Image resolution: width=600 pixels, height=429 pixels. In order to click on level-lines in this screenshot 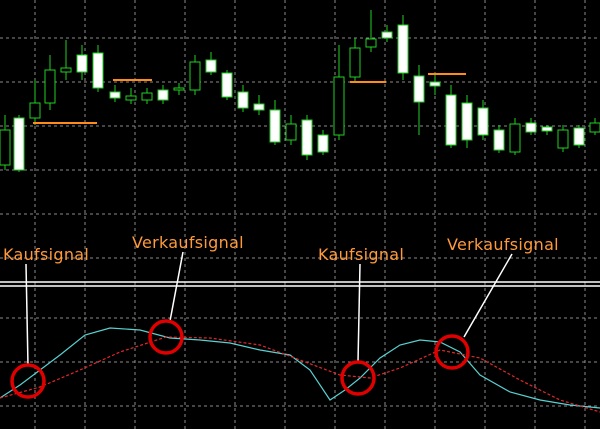, I will do `click(249, 98)`.